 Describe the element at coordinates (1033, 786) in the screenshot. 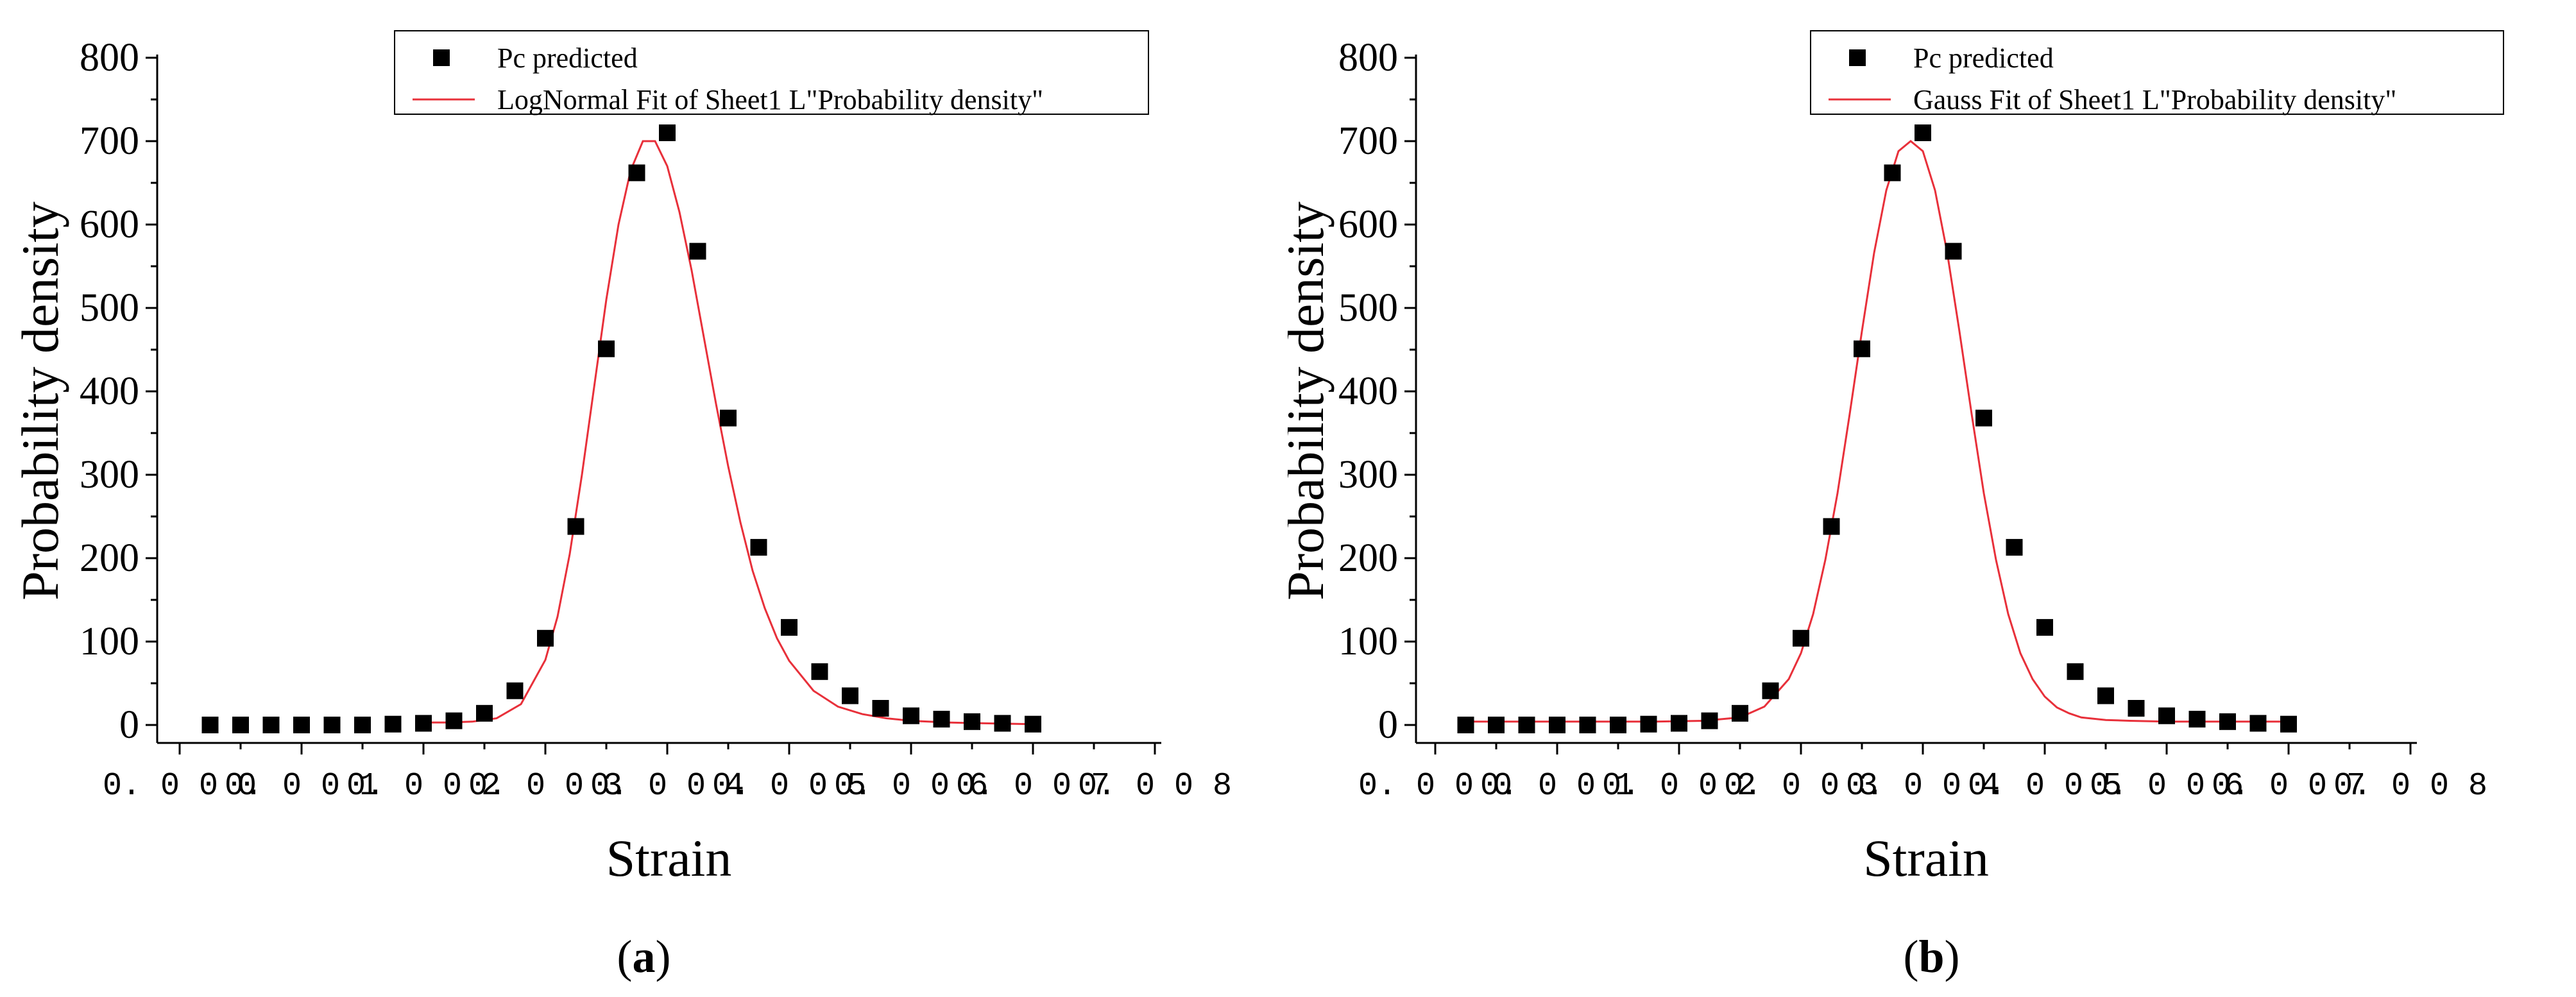

I see `chart-a-x-tick-label: 0. 0 0 7` at that location.